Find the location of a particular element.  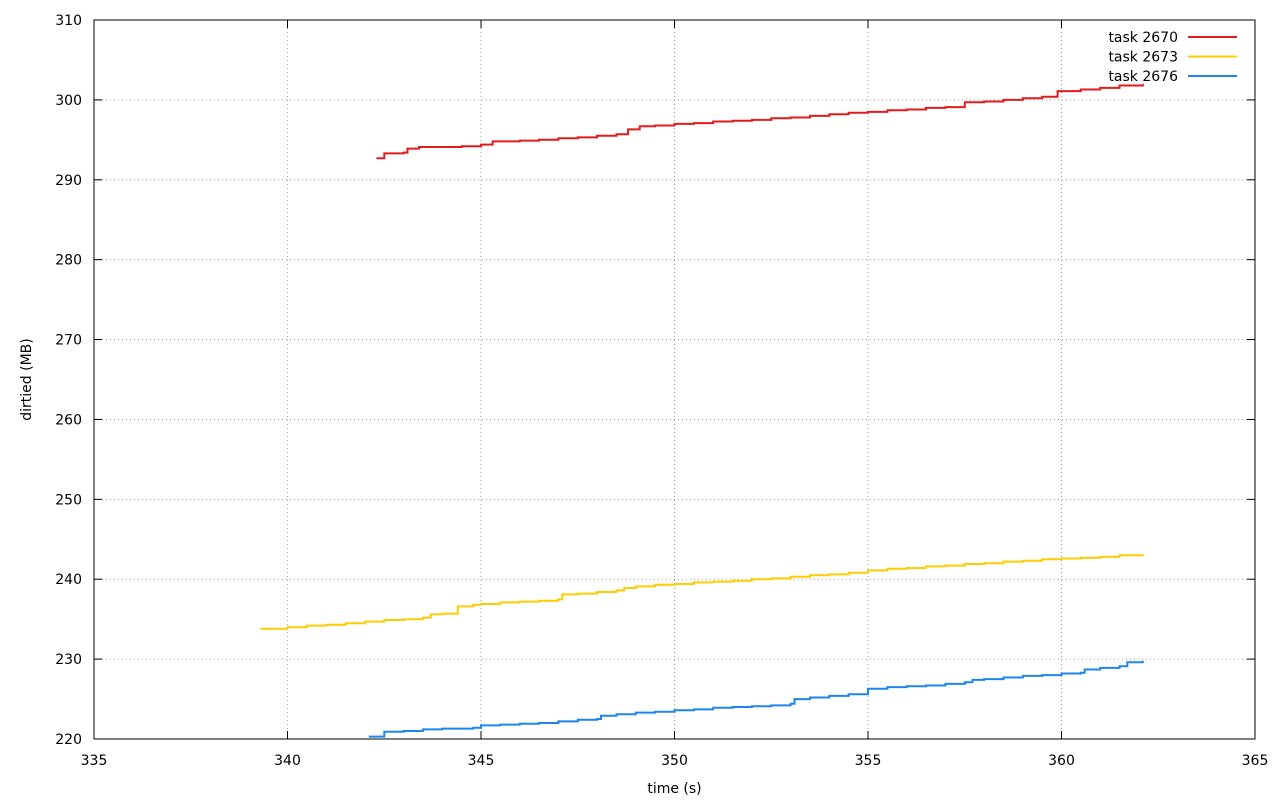

y-tick-label: 220 is located at coordinates (68, 740).